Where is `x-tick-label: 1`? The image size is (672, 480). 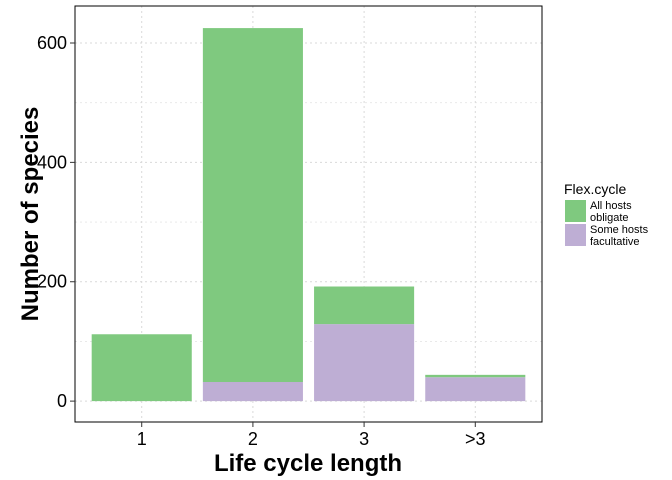
x-tick-label: 1 is located at coordinates (142, 439).